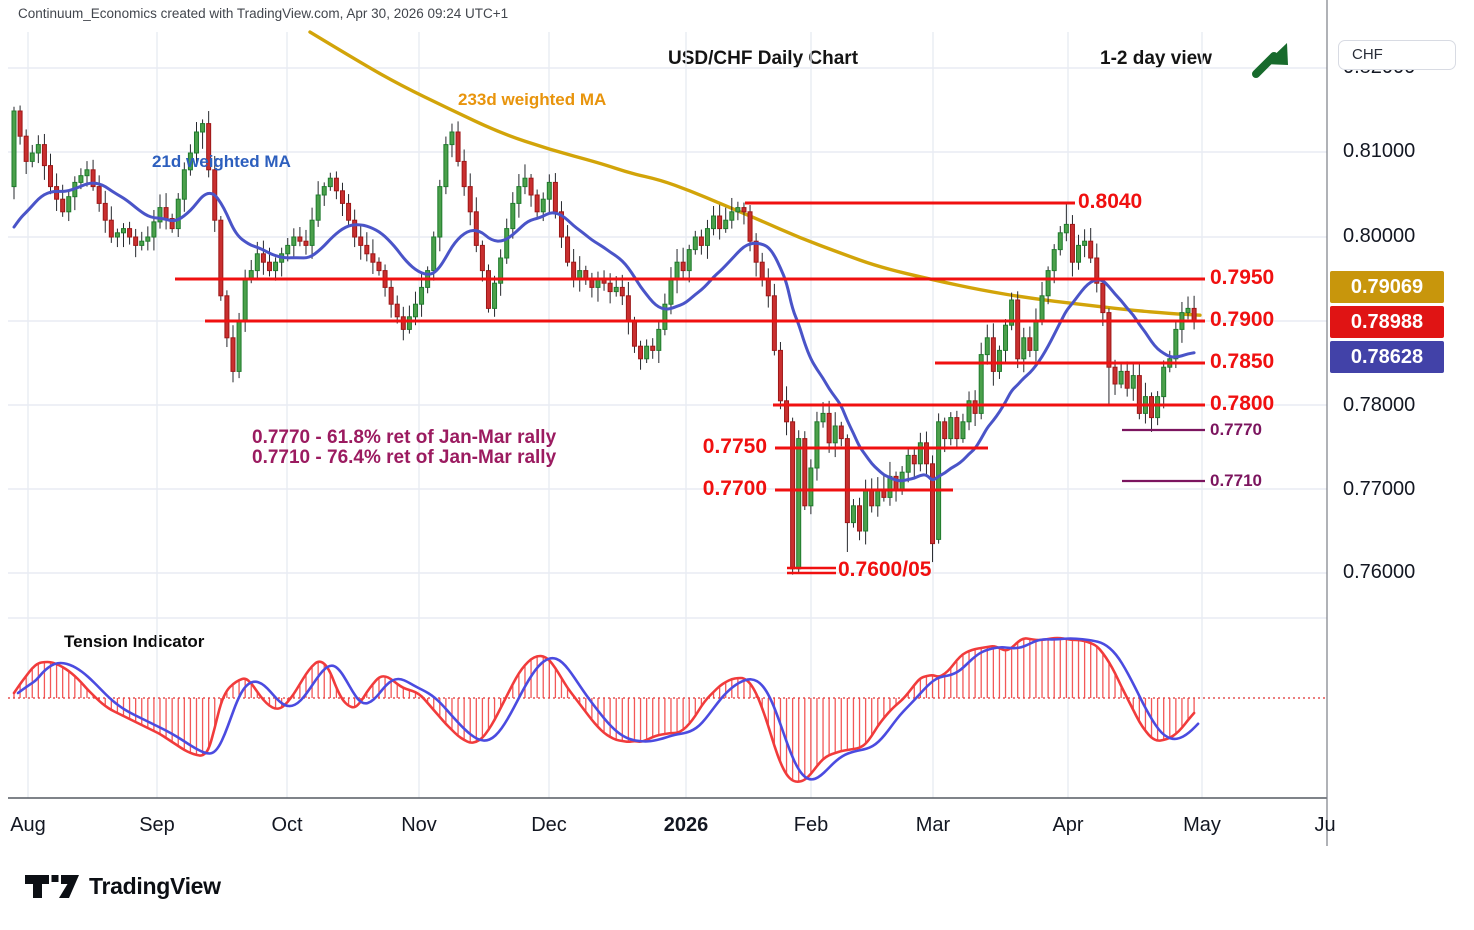 The height and width of the screenshot is (930, 1474). Describe the element at coordinates (134, 641) in the screenshot. I see `tension-indicator-label: Tension Indicator` at that location.